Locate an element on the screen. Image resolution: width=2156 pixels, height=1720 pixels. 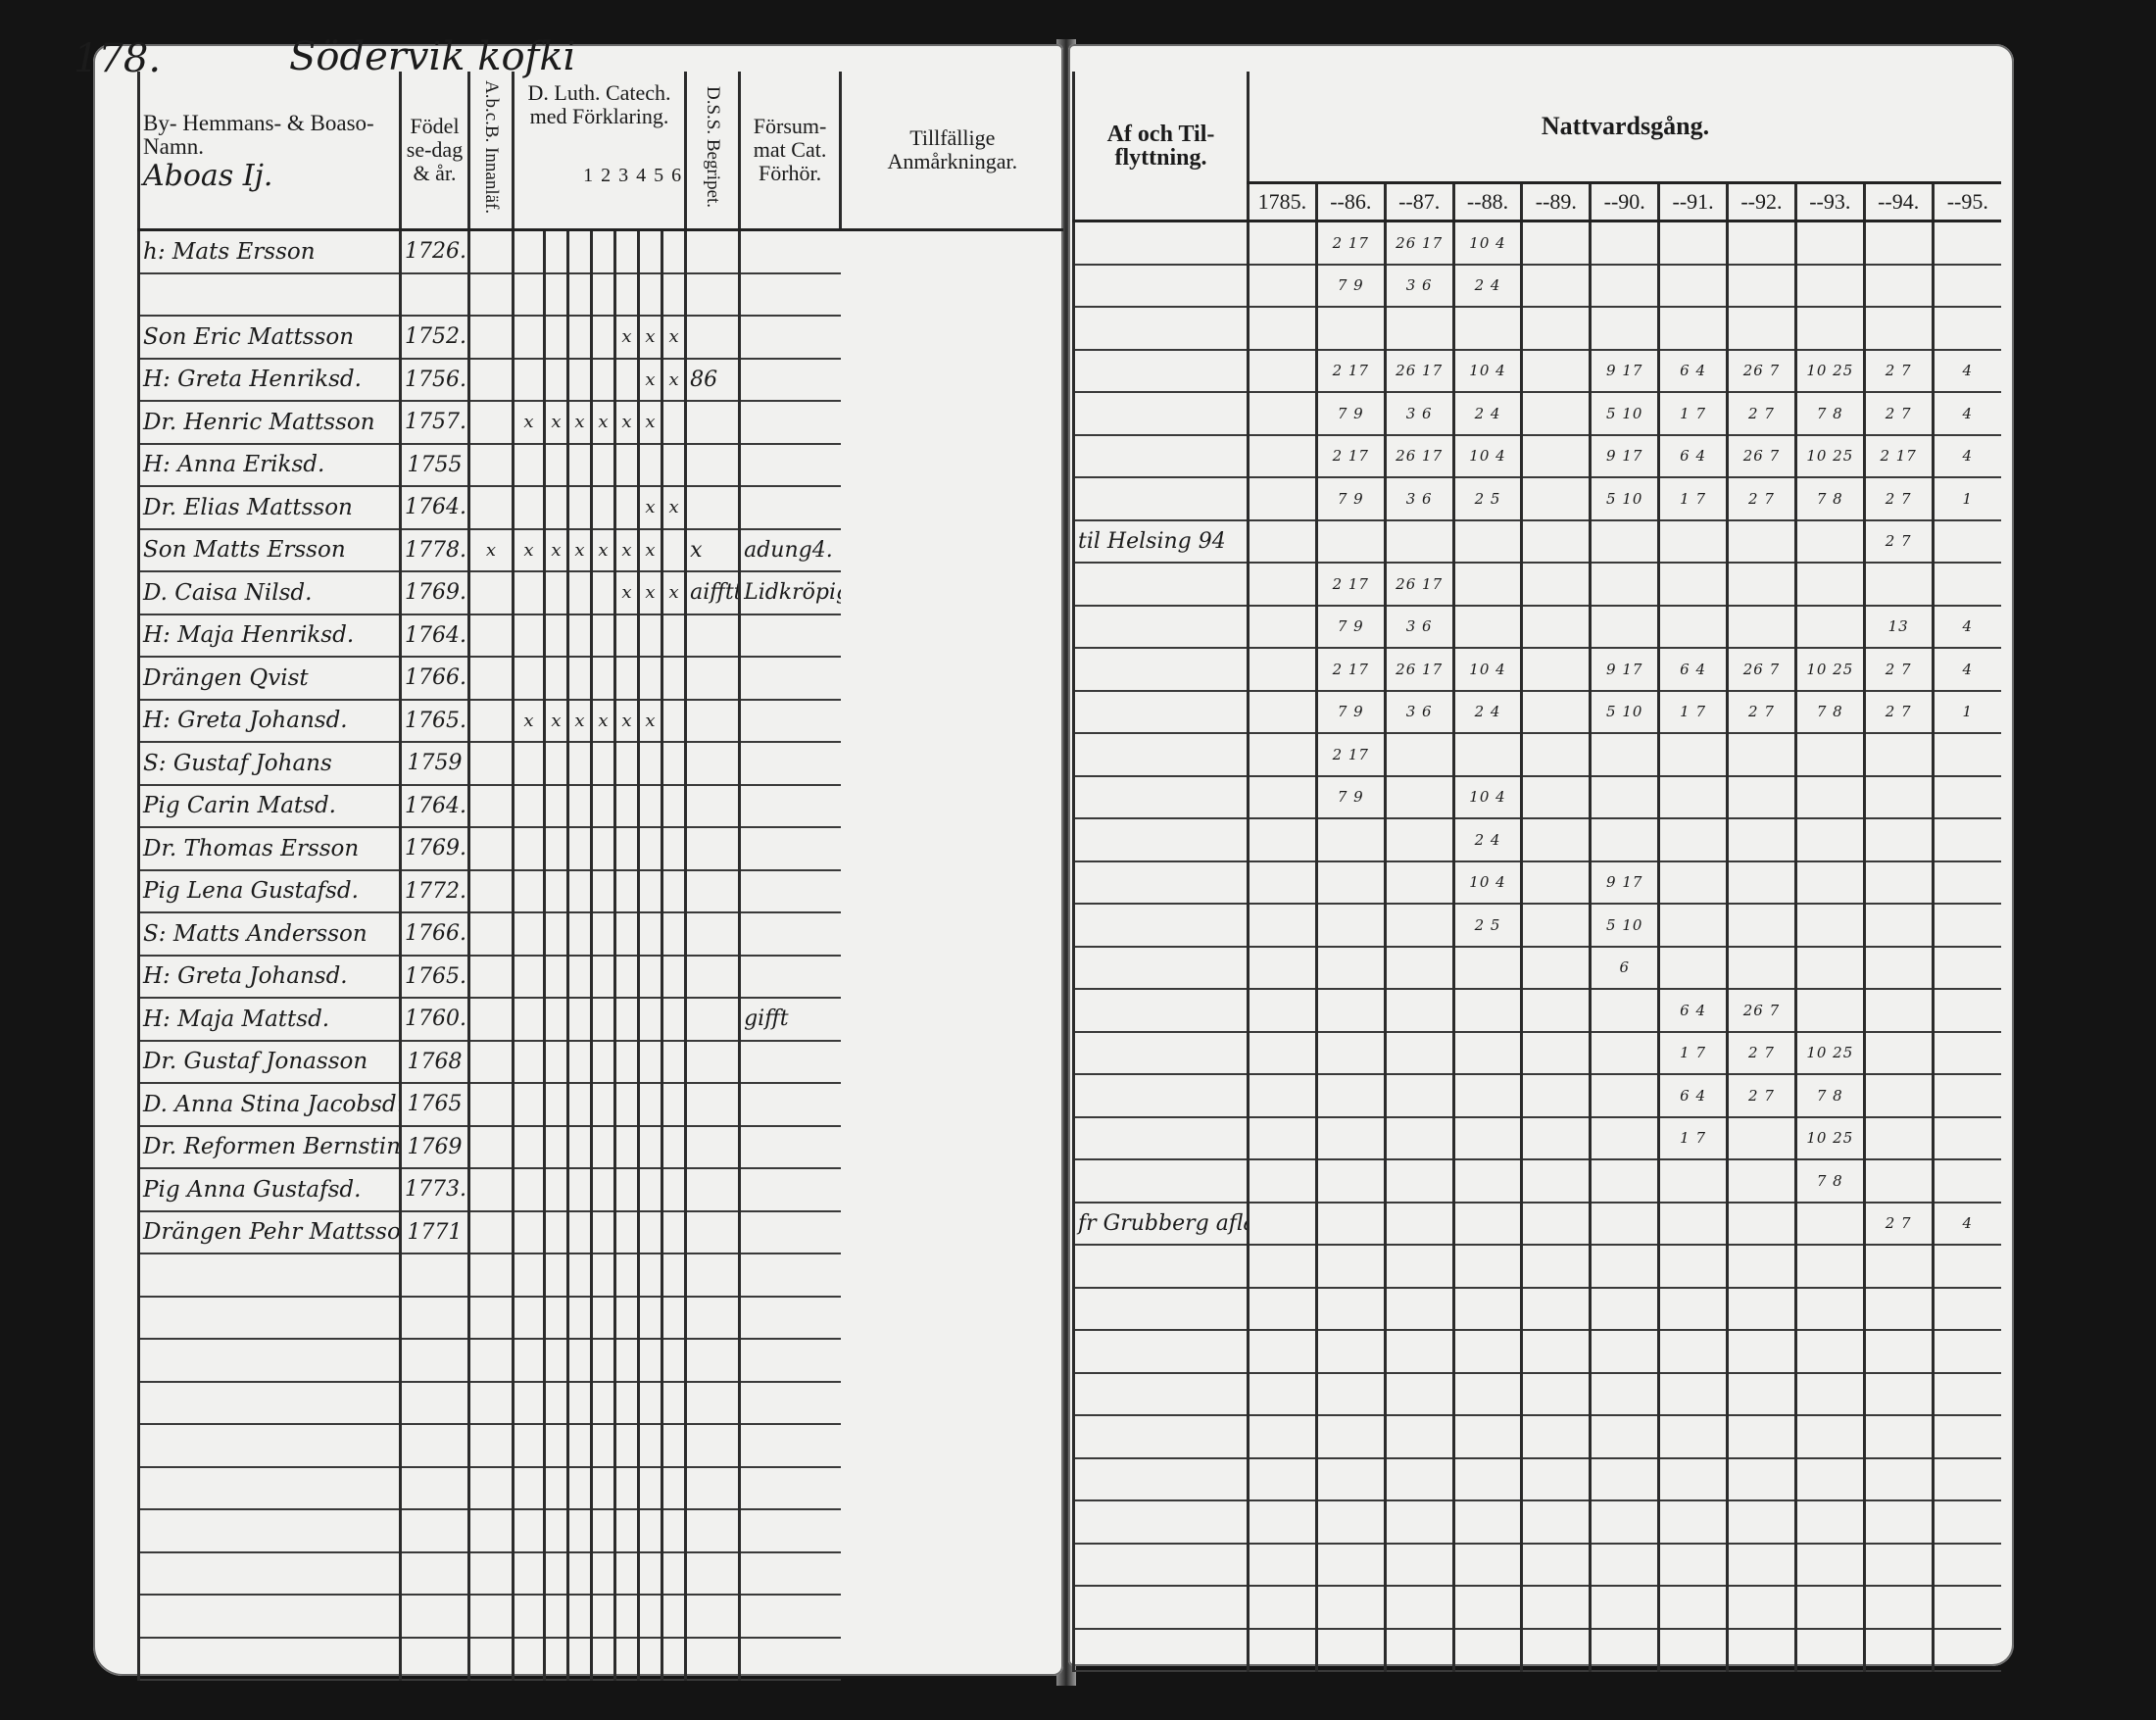
table-row: H: Greta Henriksd. 1756. x x 86 is located at coordinates (600, 380).